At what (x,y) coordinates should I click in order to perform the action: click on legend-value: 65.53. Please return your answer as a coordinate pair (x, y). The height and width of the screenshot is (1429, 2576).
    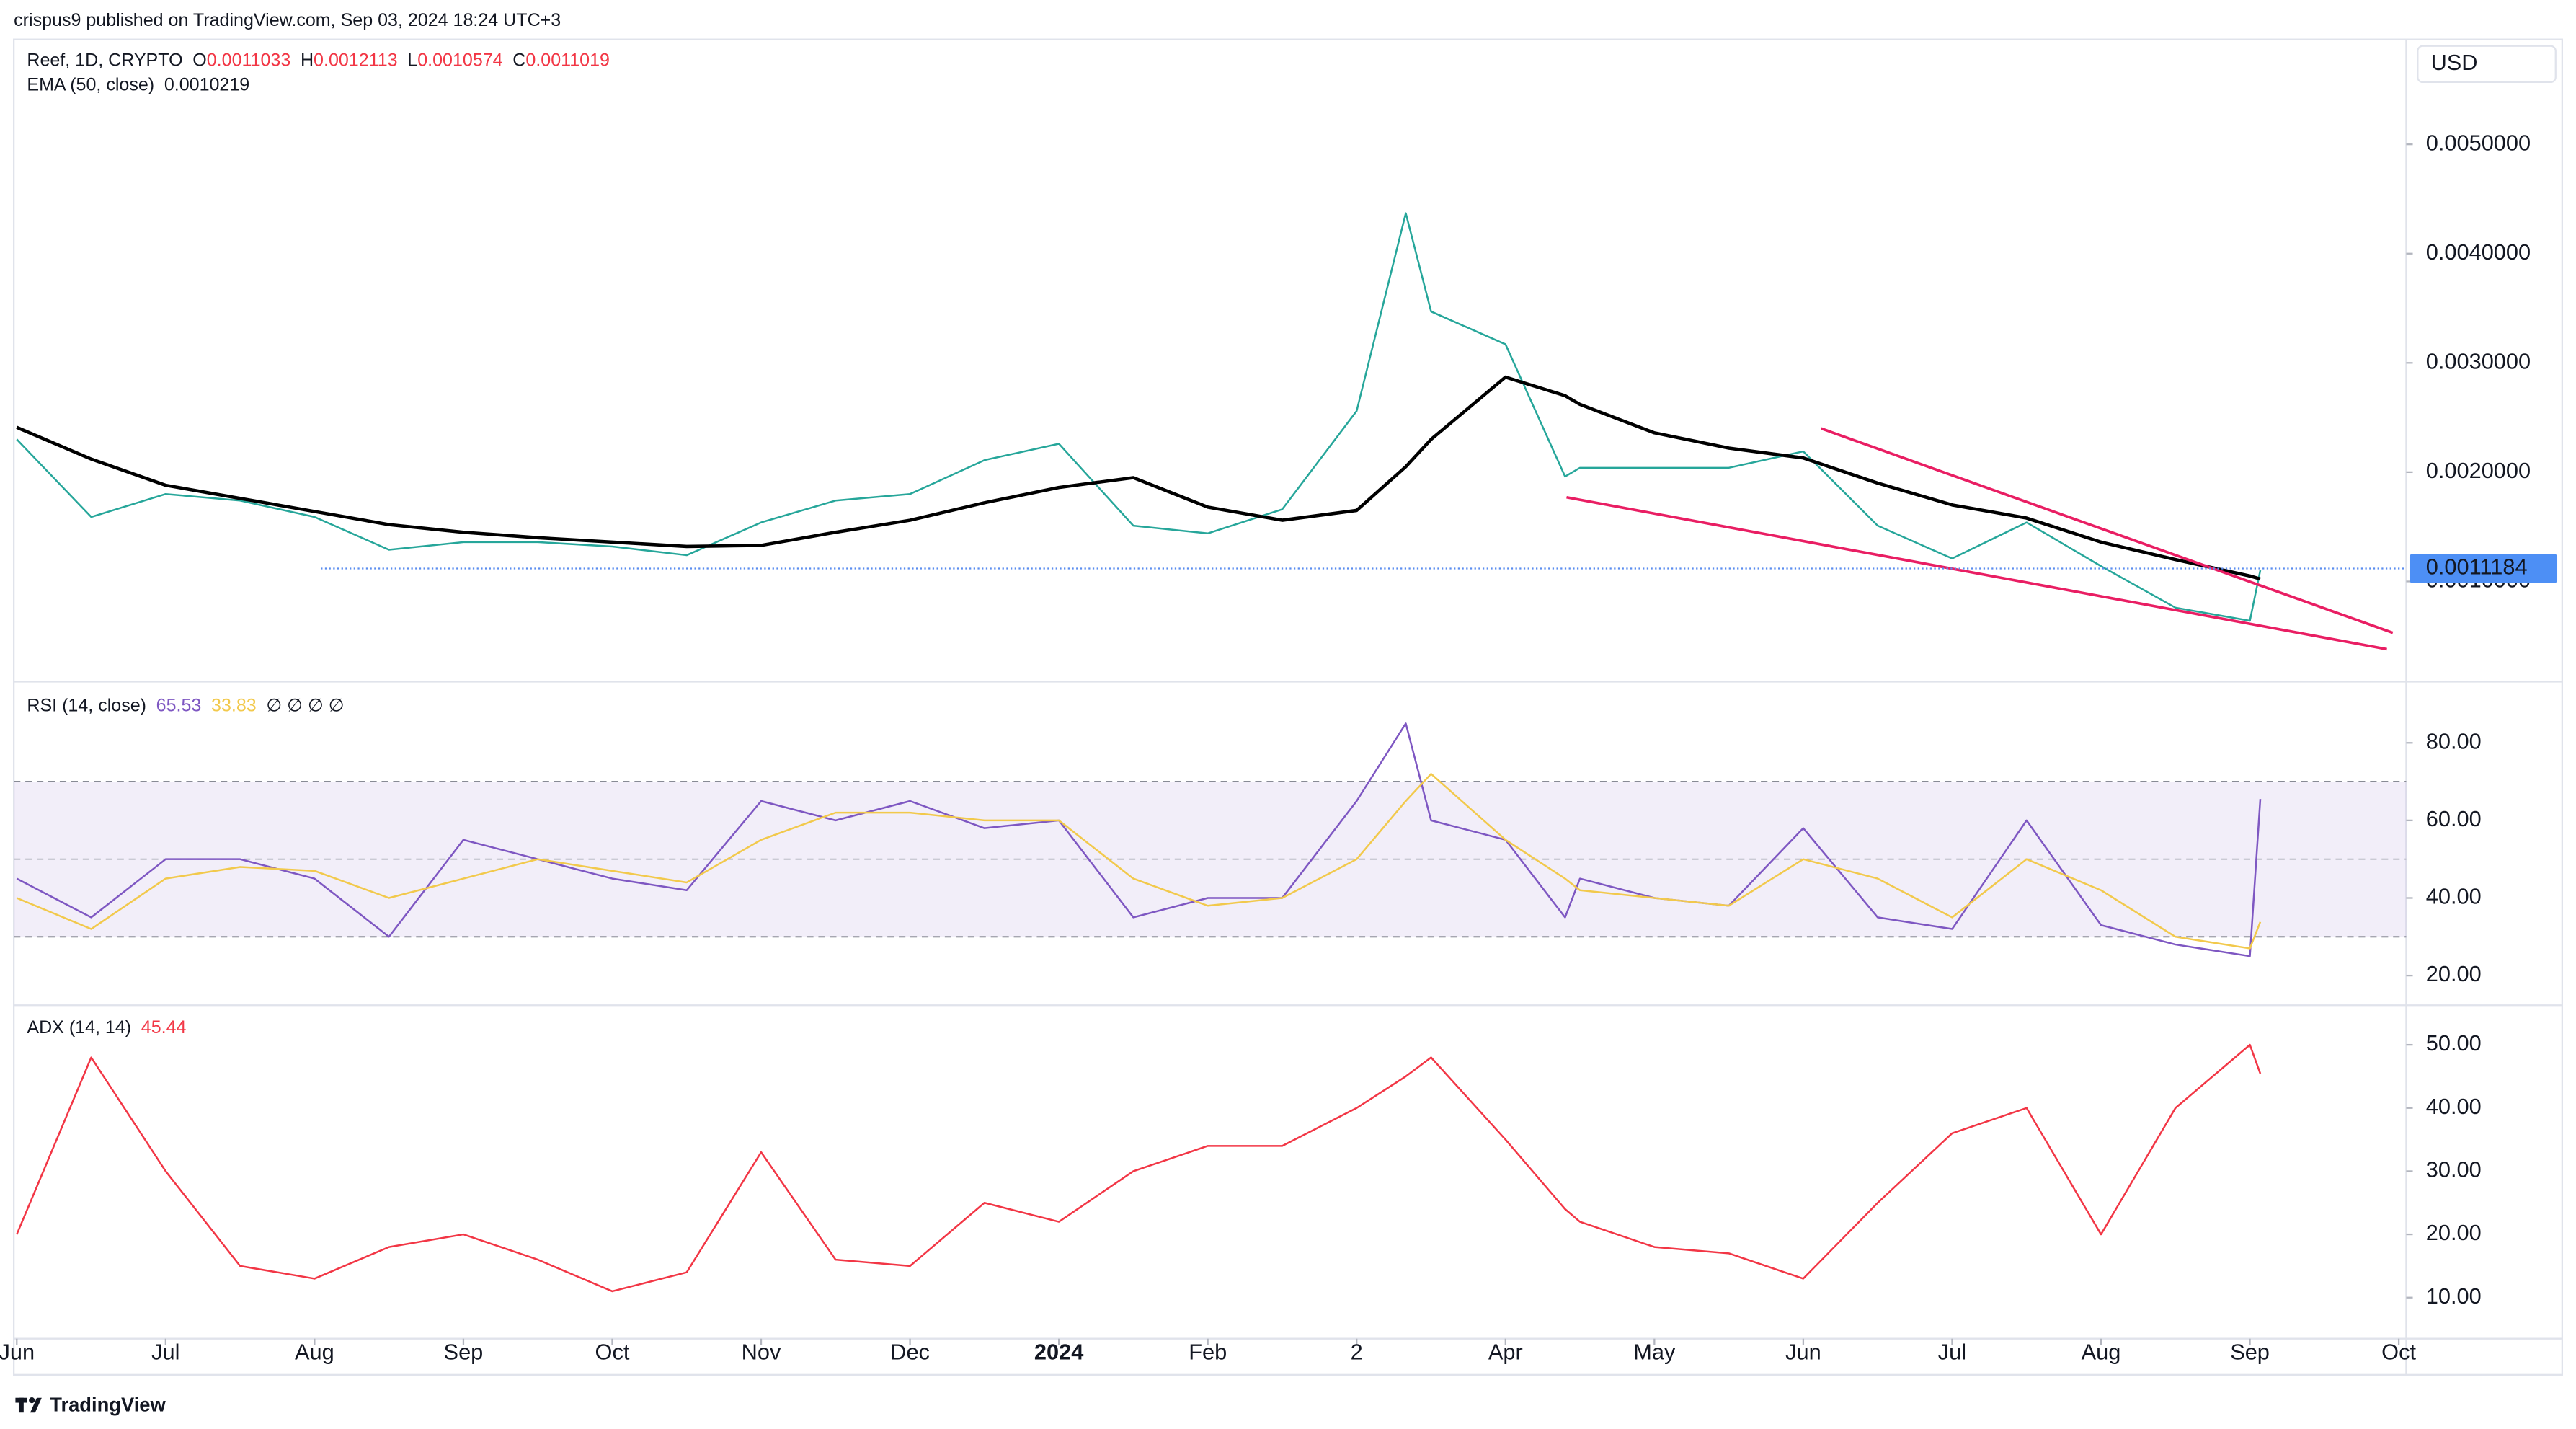
    Looking at the image, I should click on (179, 705).